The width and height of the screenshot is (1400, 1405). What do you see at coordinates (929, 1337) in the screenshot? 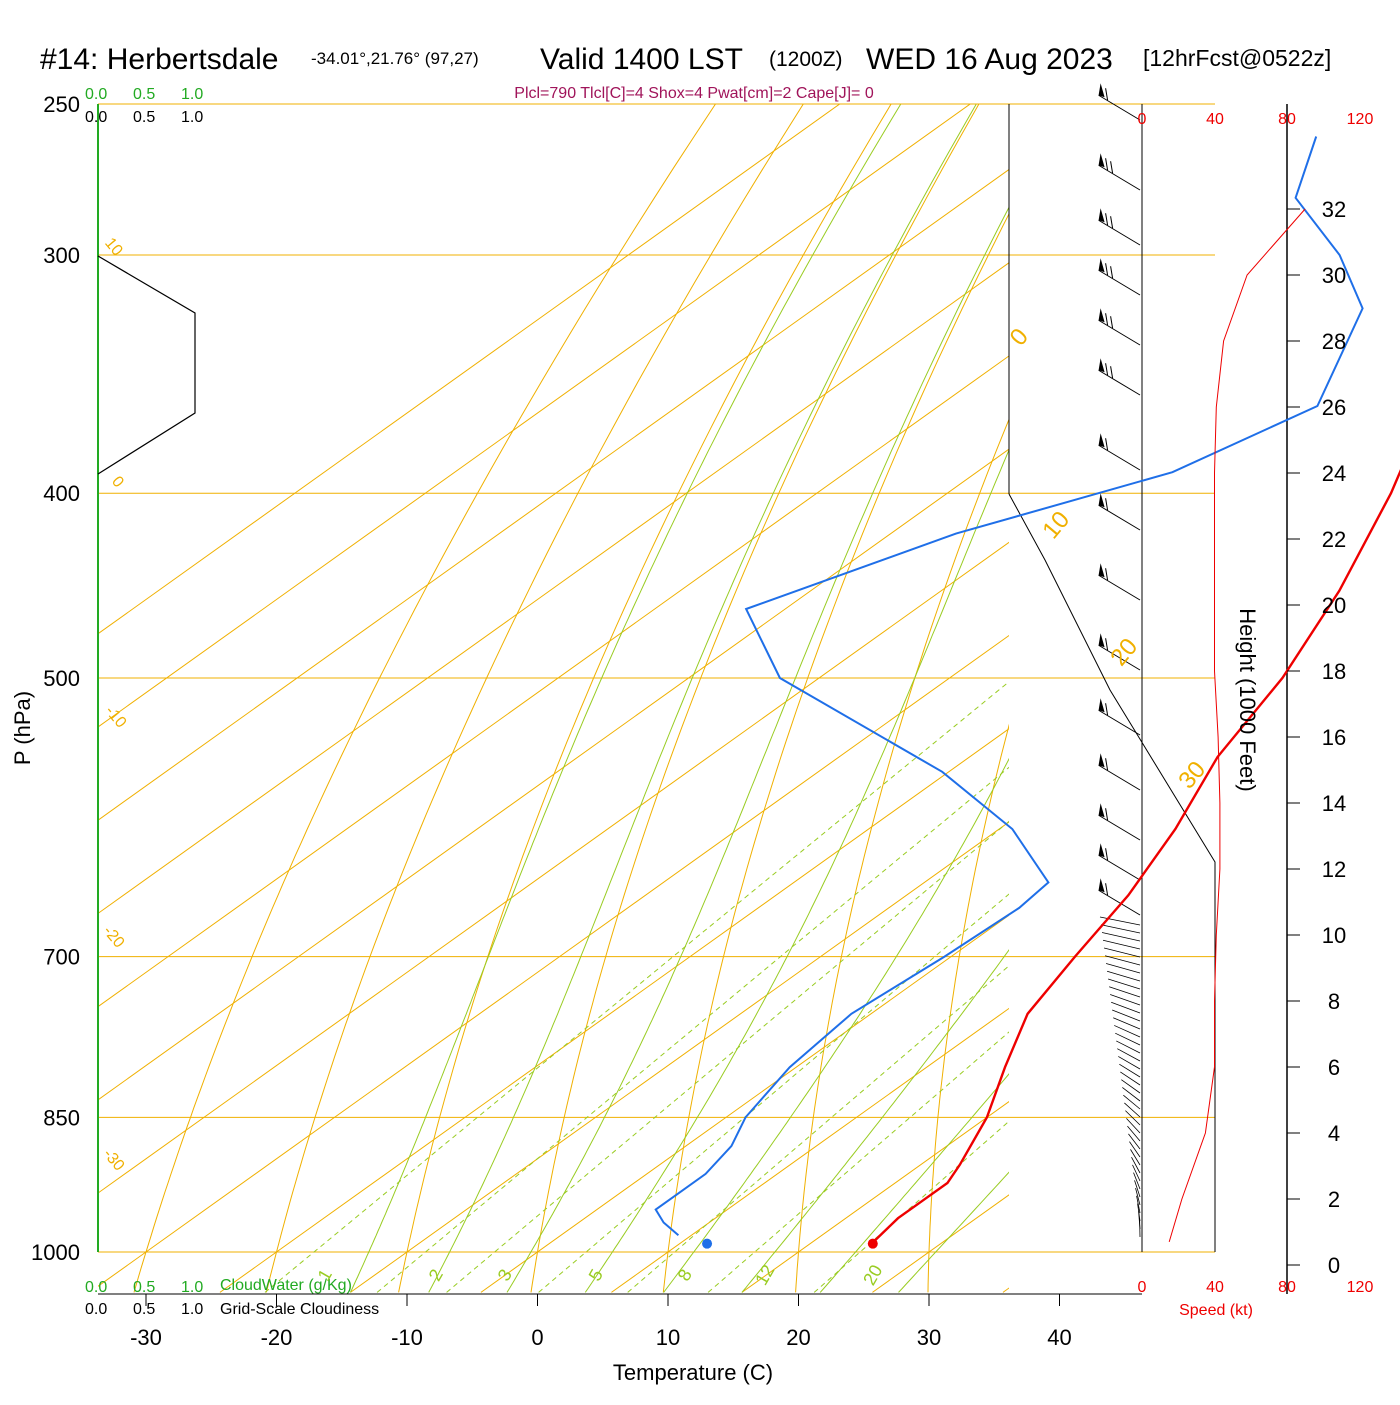
I see `x-tick-label: 30` at bounding box center [929, 1337].